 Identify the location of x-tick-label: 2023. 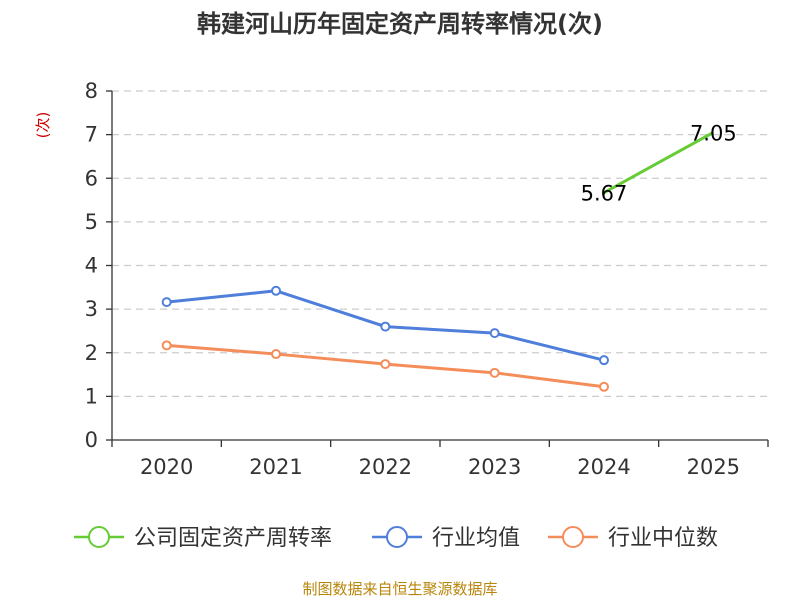
(494, 467).